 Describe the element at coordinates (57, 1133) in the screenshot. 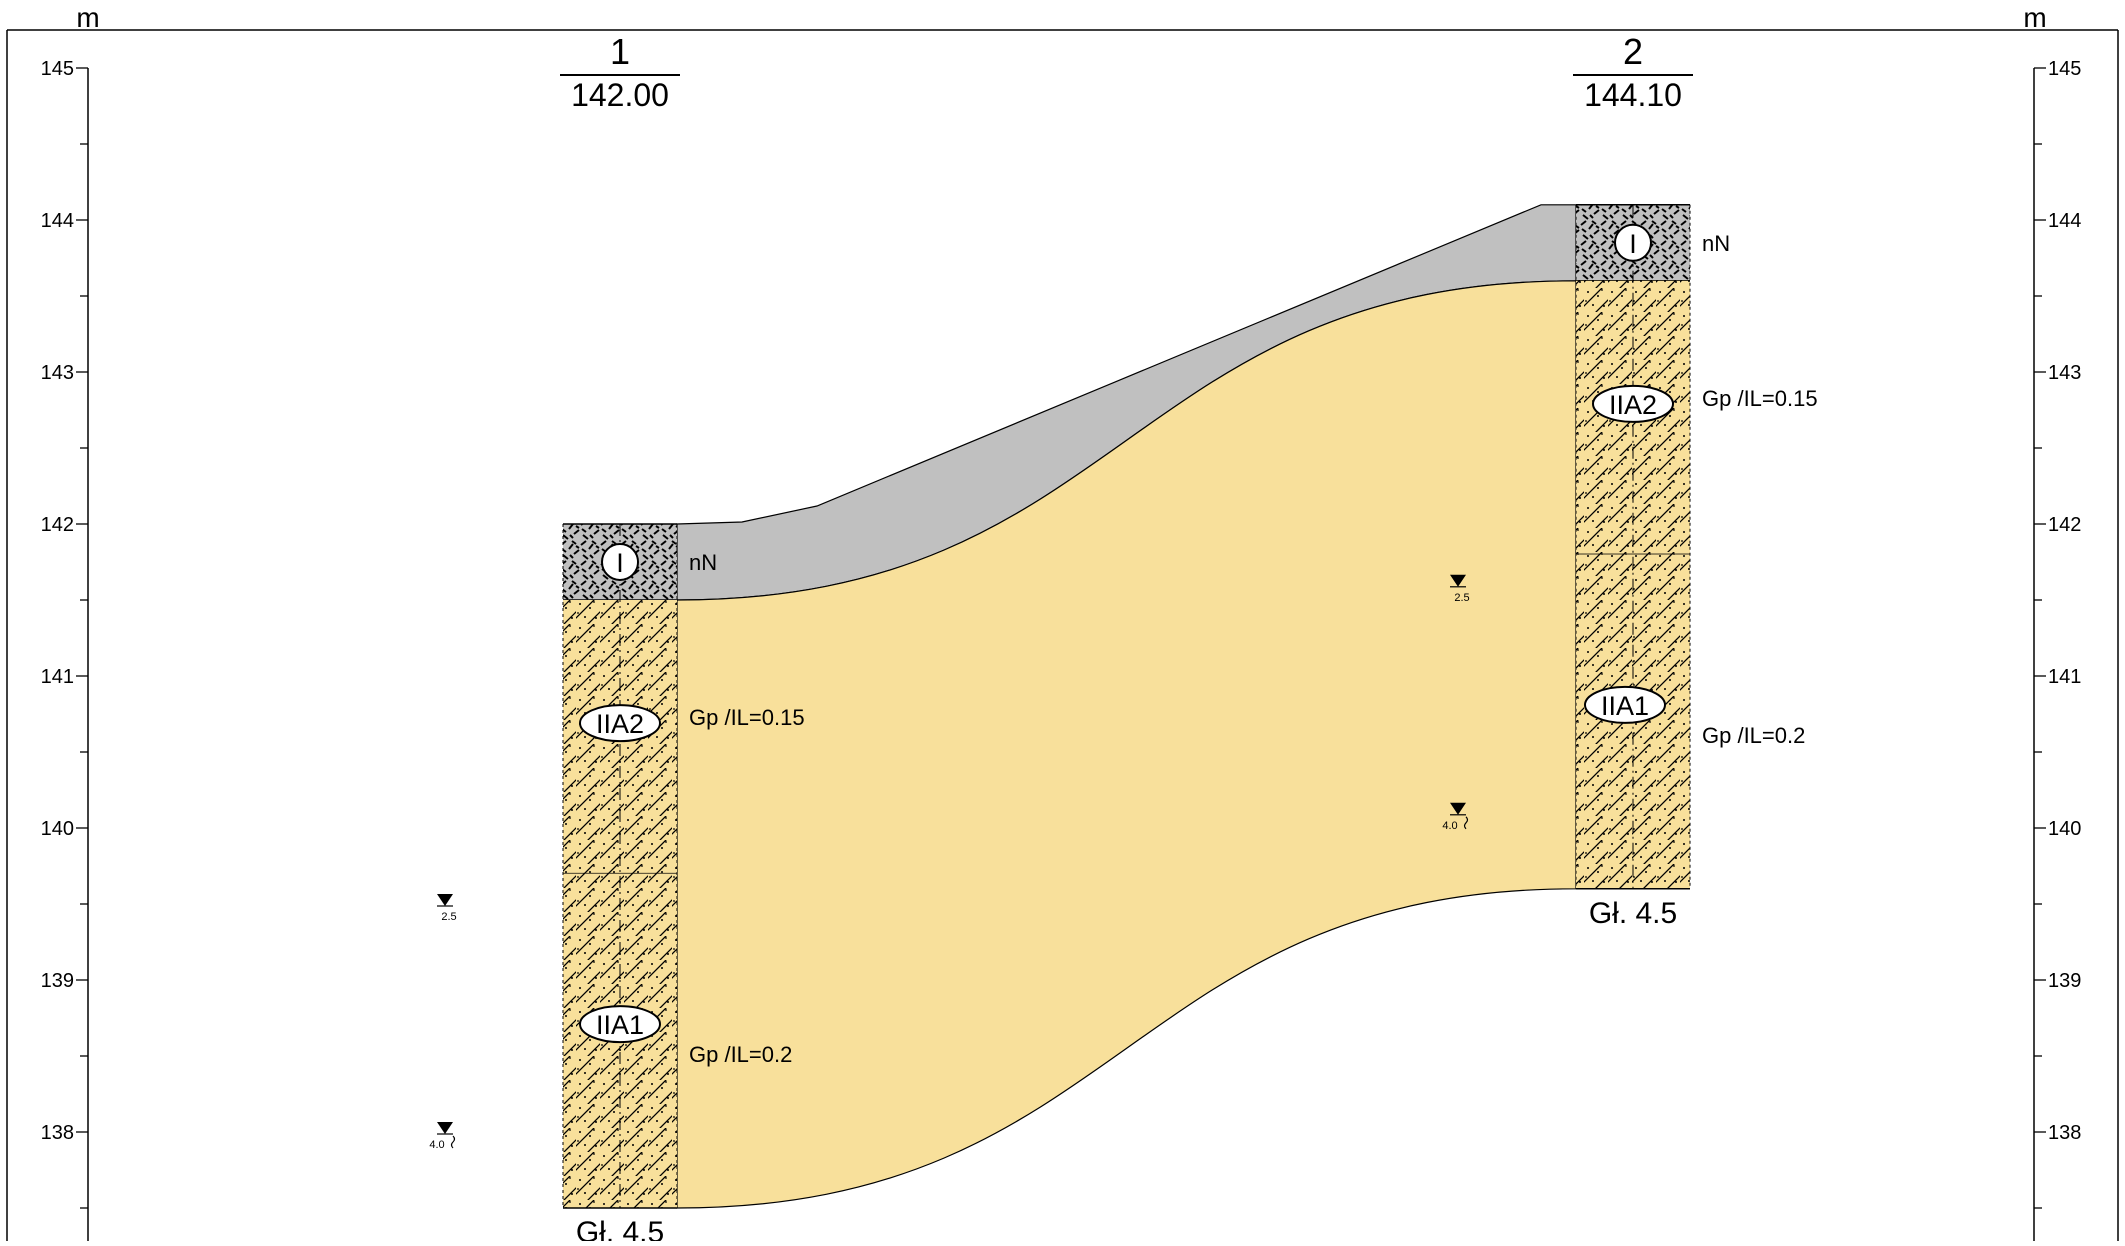

I see `left-axis-label: 138` at that location.